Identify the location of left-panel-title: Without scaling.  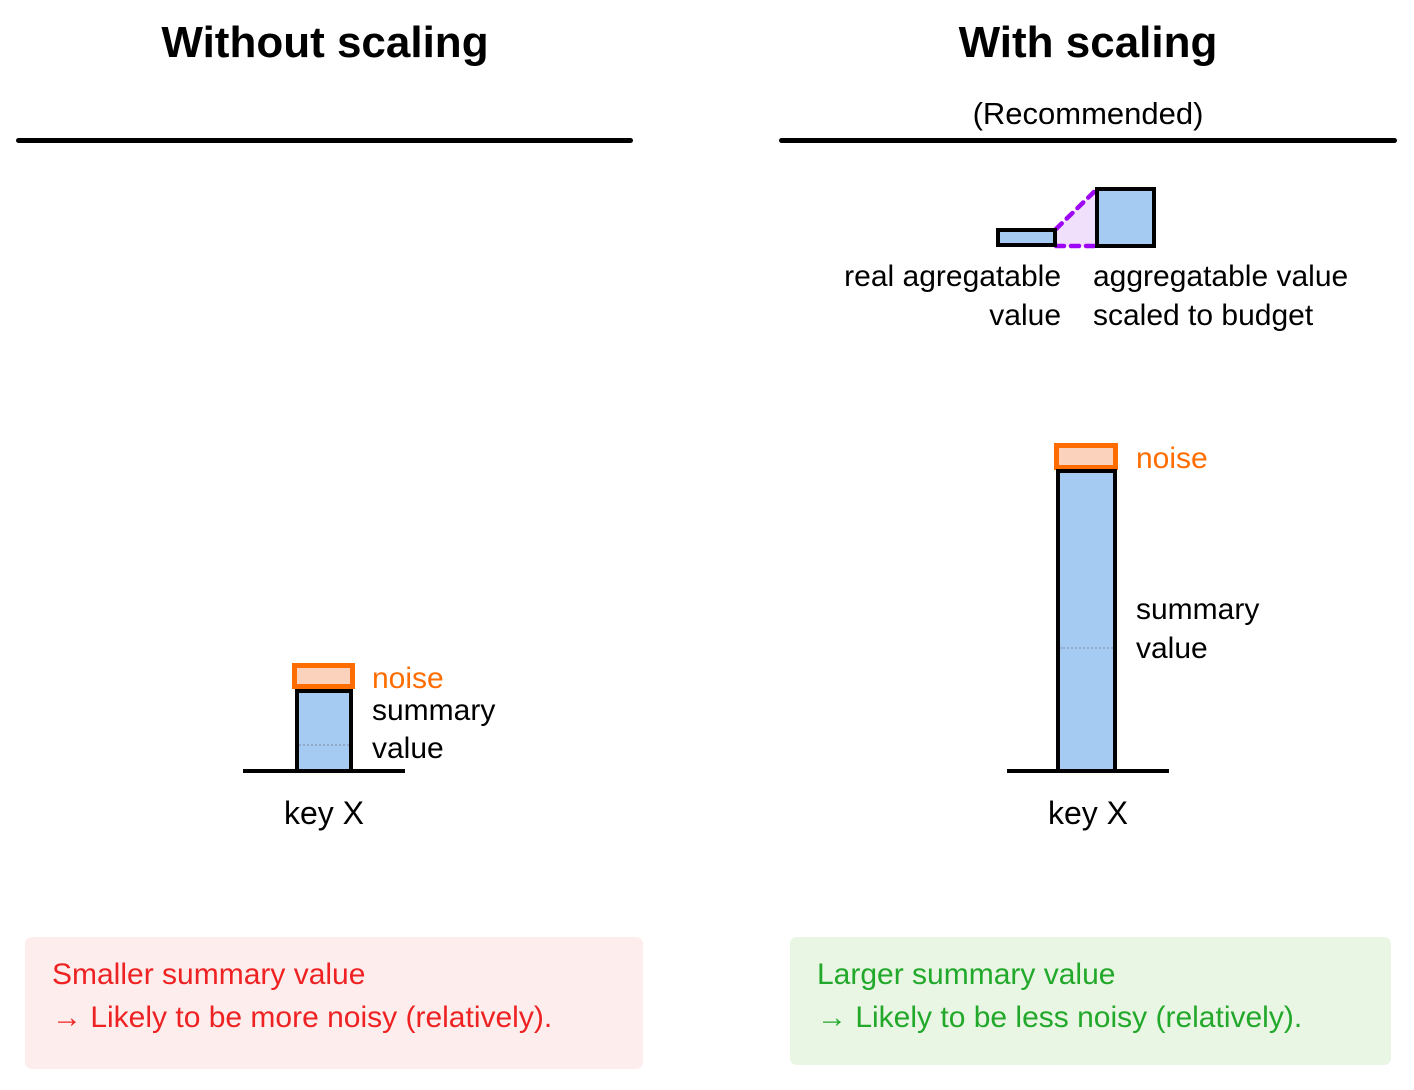
(325, 42).